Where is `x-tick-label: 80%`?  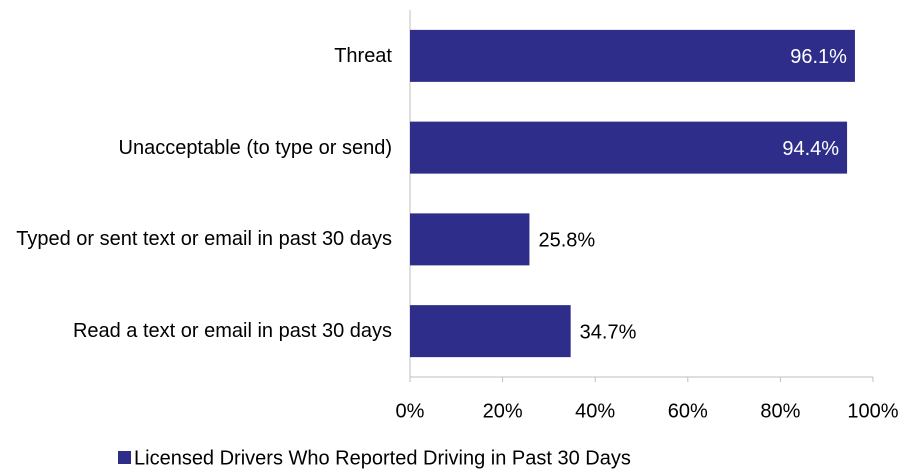
x-tick-label: 80% is located at coordinates (780, 411).